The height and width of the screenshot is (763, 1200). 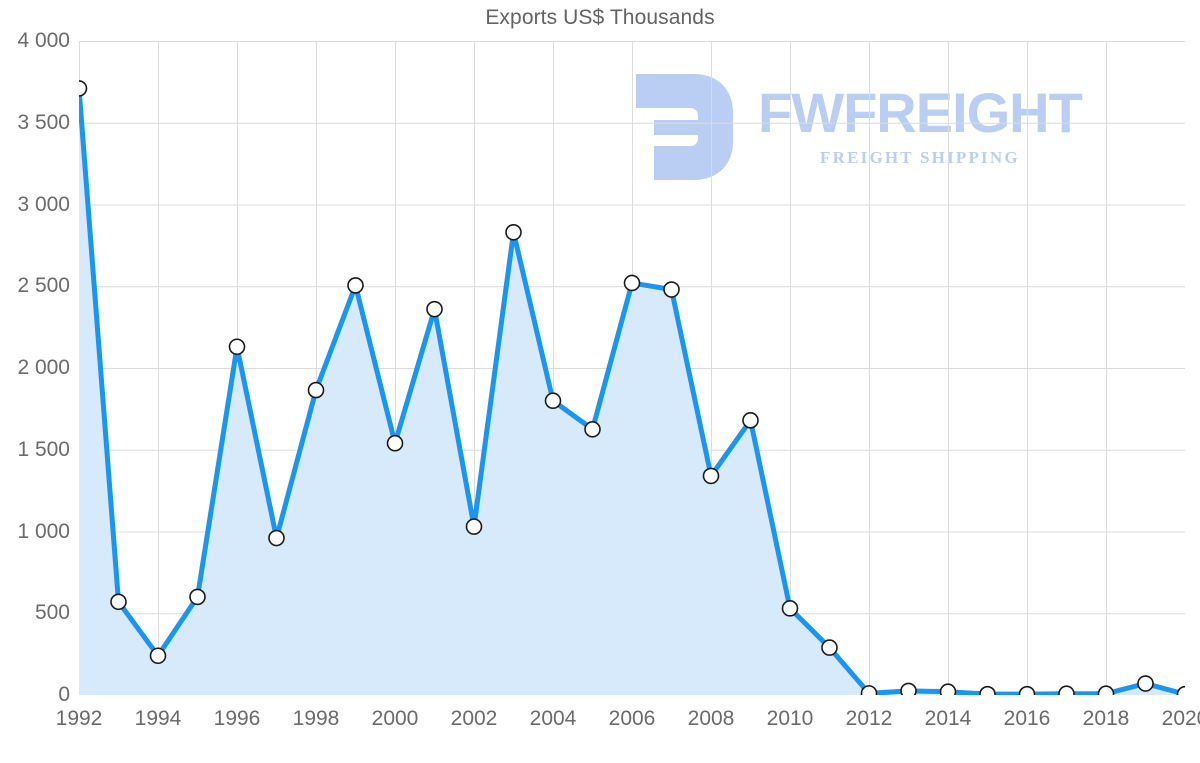 I want to click on x-axis-tick-label: 1994, so click(x=158, y=718).